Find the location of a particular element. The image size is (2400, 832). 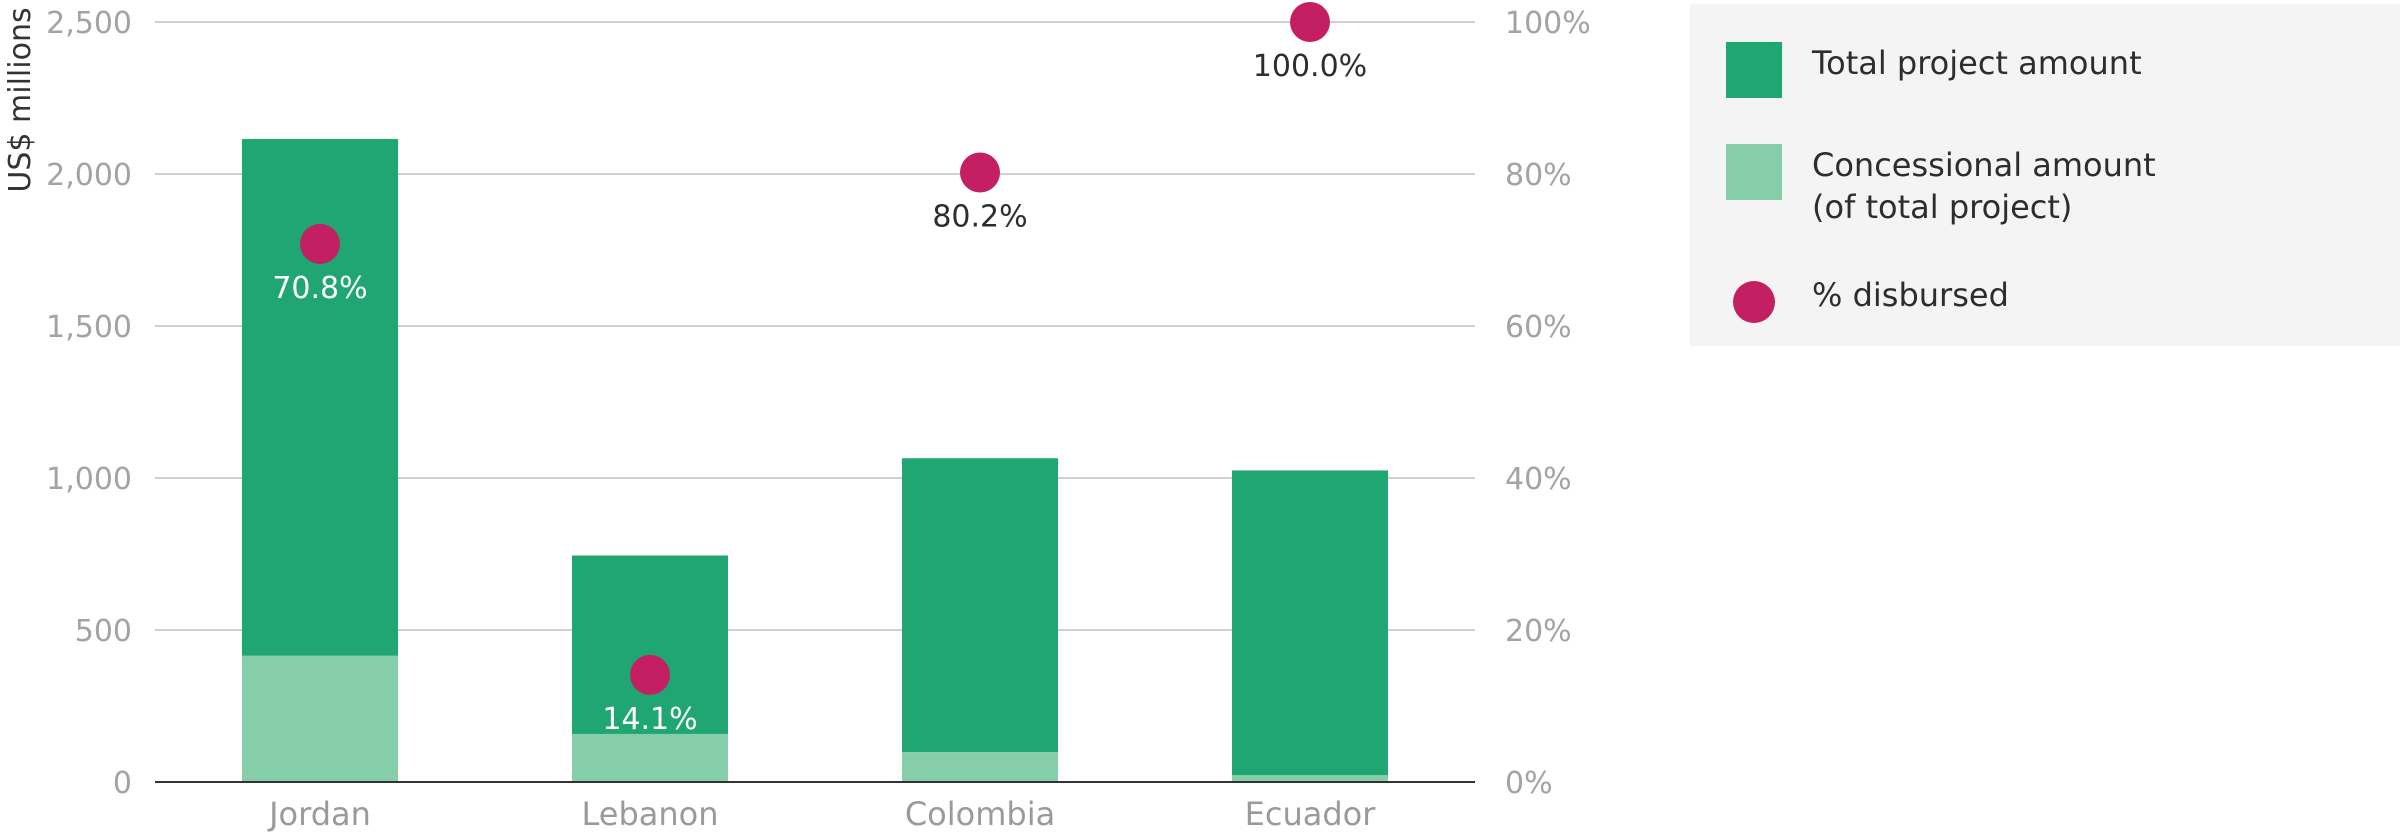

y-tick-label: 0 is located at coordinates (122, 783).